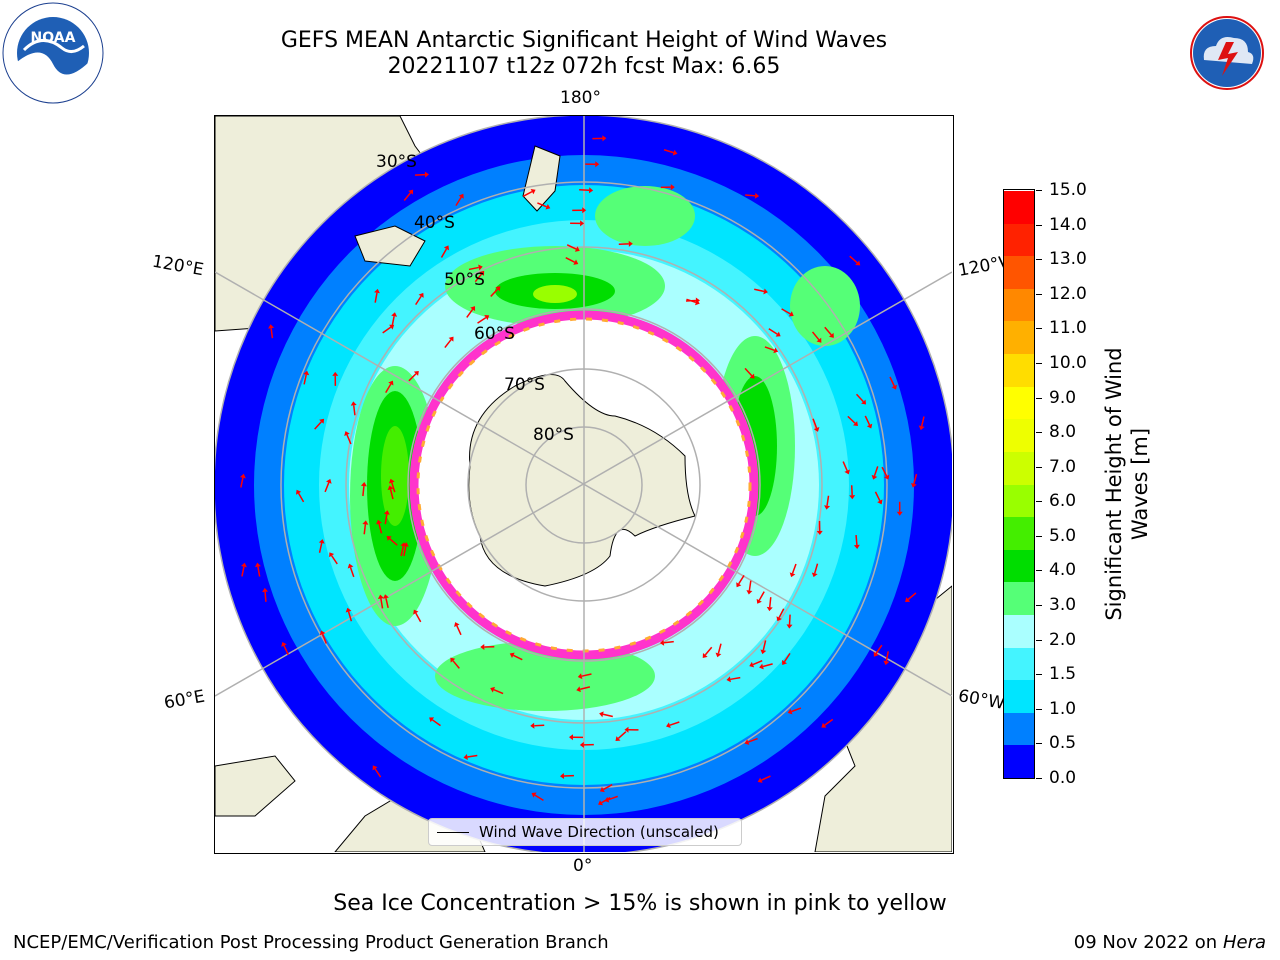 Image resolution: width=1280 pixels, height=960 pixels. What do you see at coordinates (585, 832) in the screenshot?
I see `map-legend: Wind Wave Direction (unscaled)` at bounding box center [585, 832].